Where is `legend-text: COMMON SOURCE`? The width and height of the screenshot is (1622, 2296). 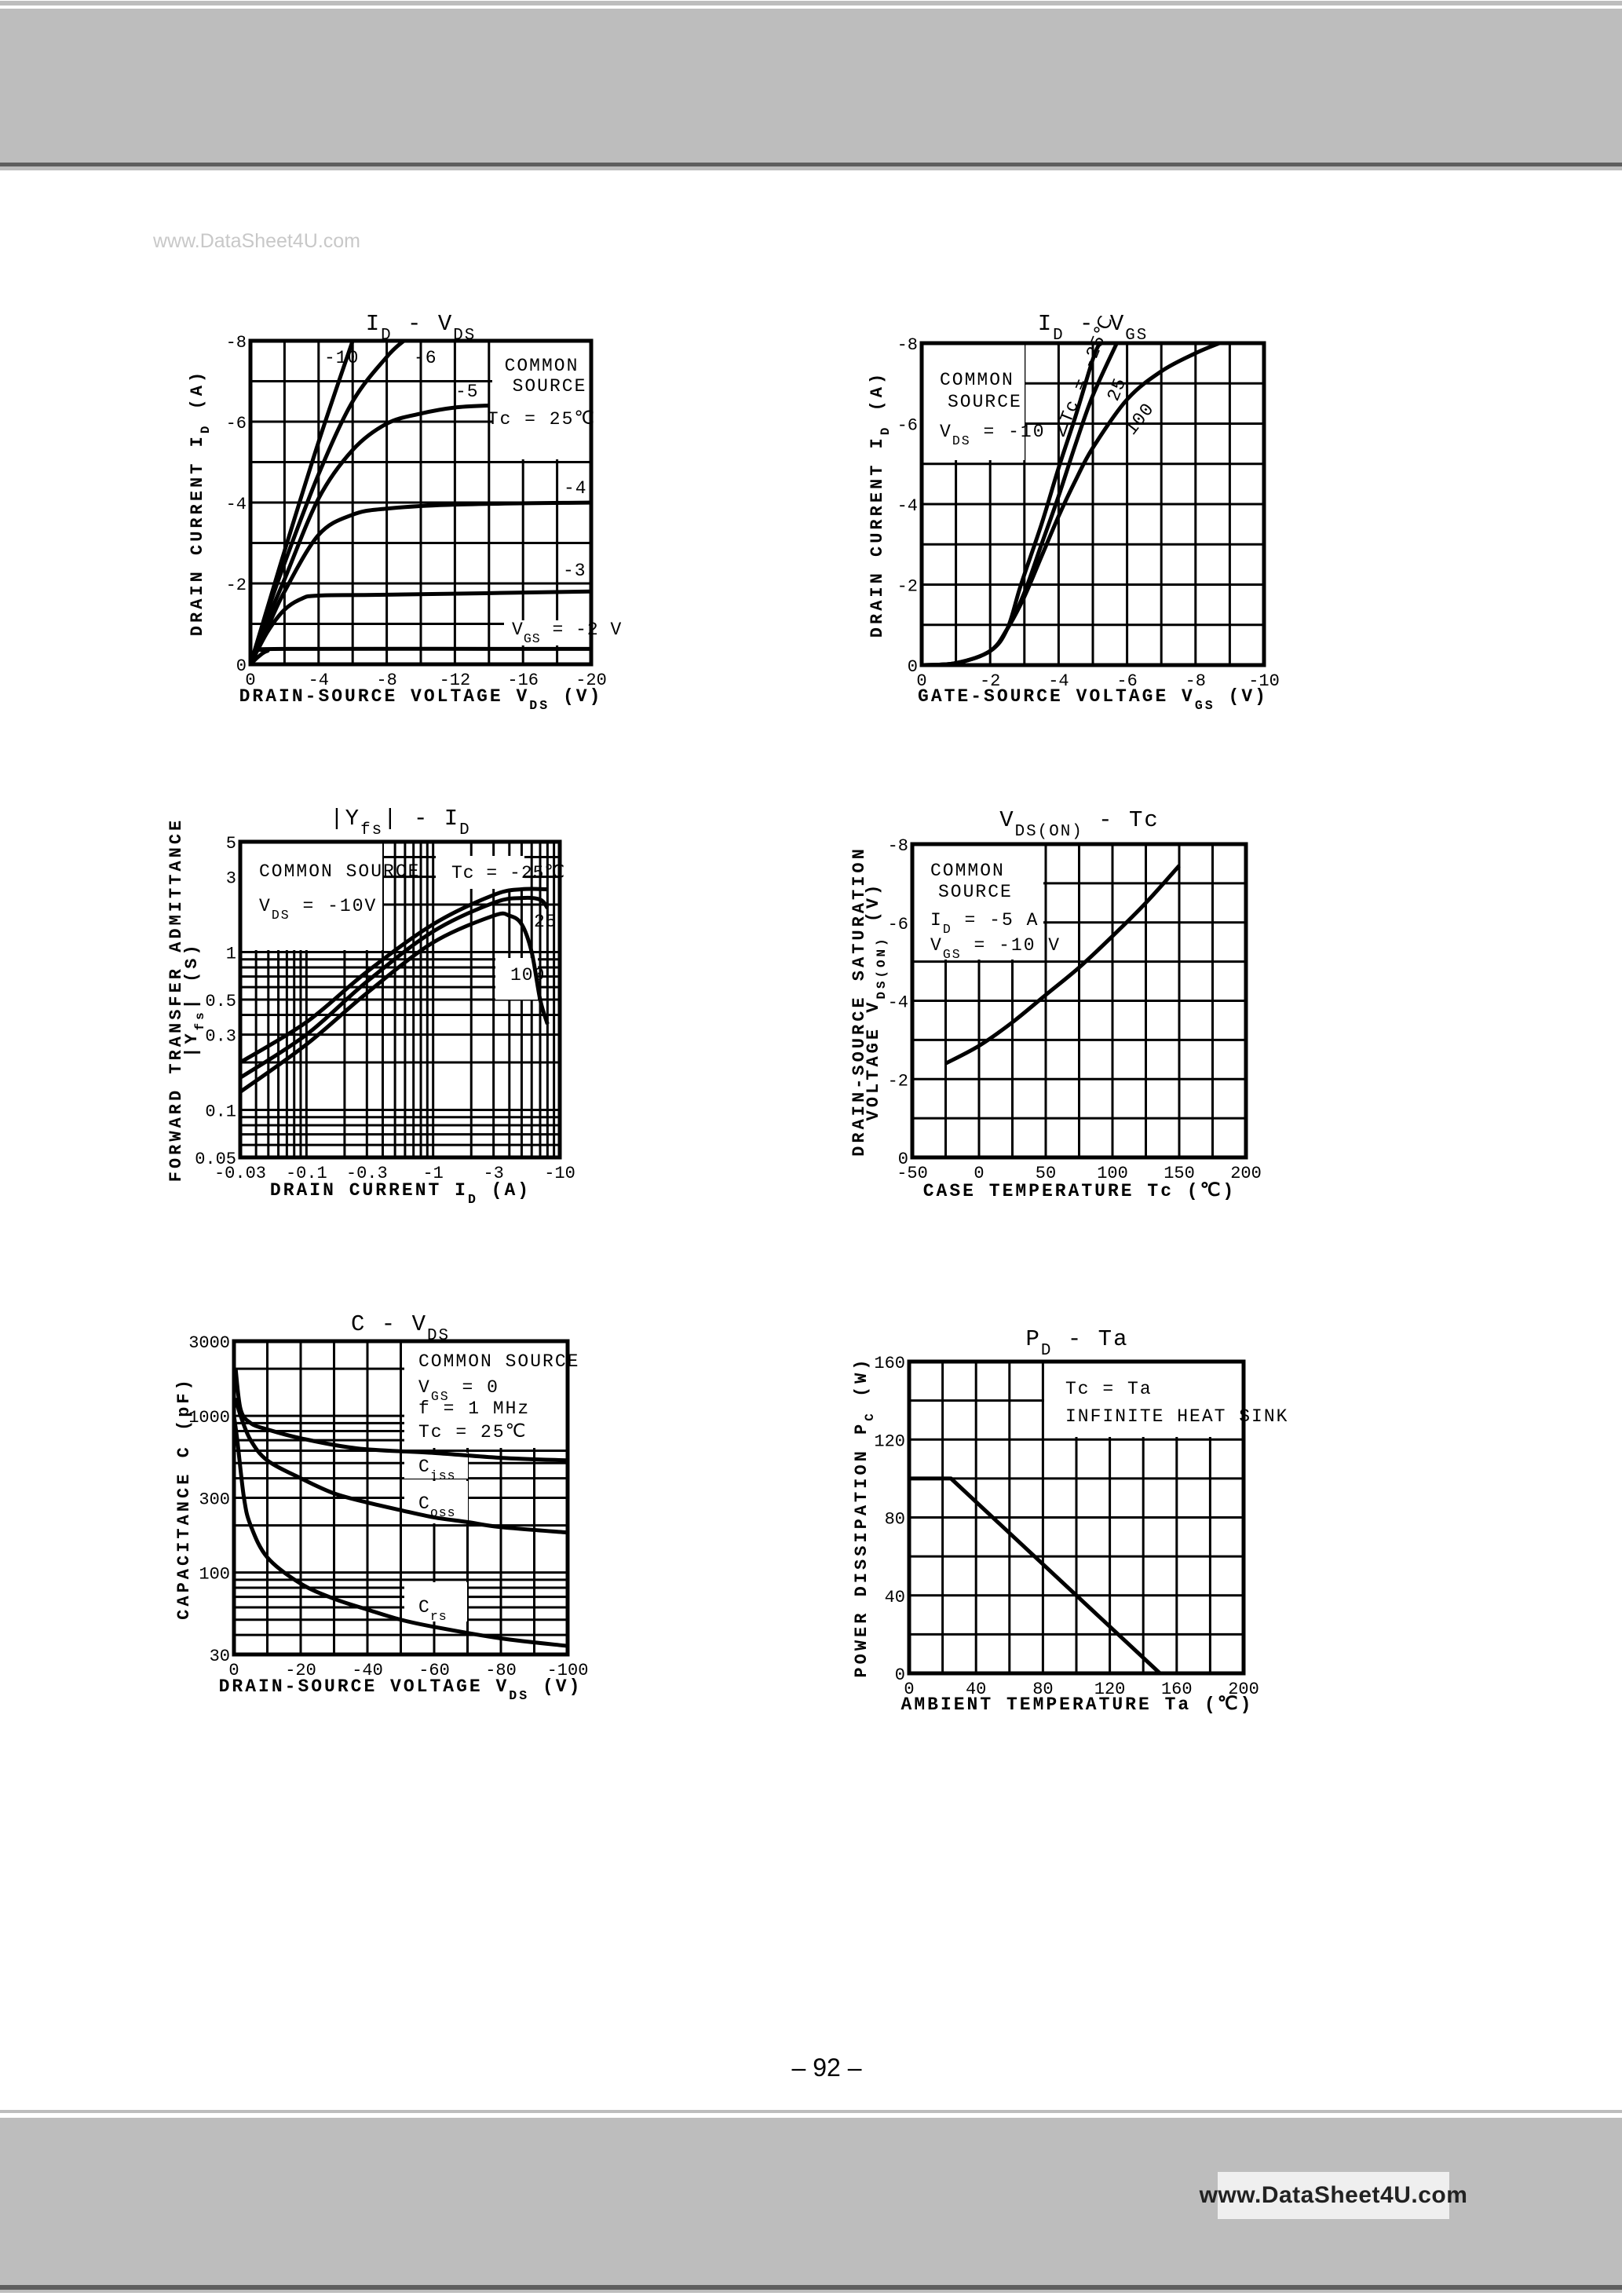
legend-text: COMMON SOURCE is located at coordinates (339, 872).